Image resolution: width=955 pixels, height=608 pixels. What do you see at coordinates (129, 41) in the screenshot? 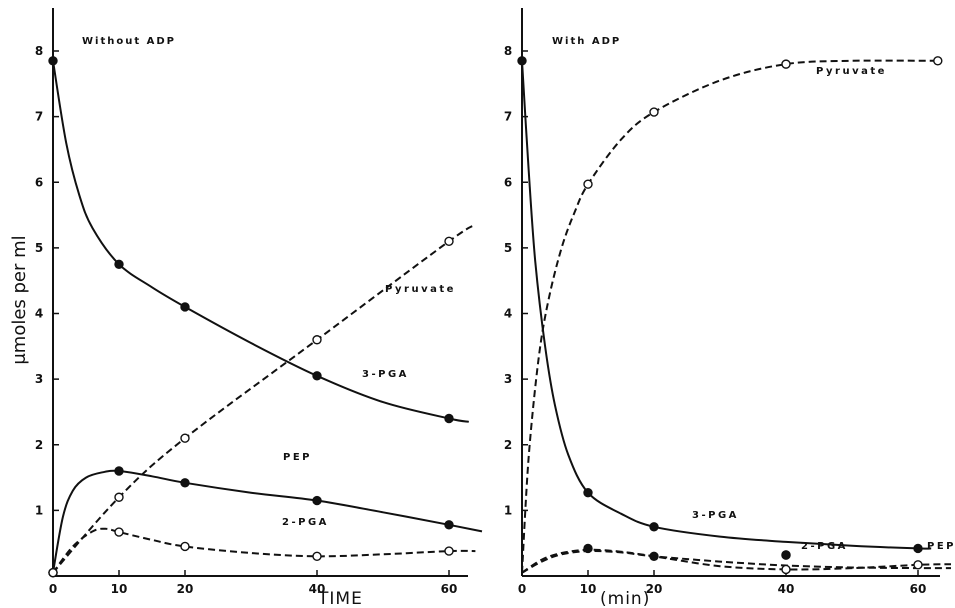
I see `panel-title: Without ADP` at bounding box center [129, 41].